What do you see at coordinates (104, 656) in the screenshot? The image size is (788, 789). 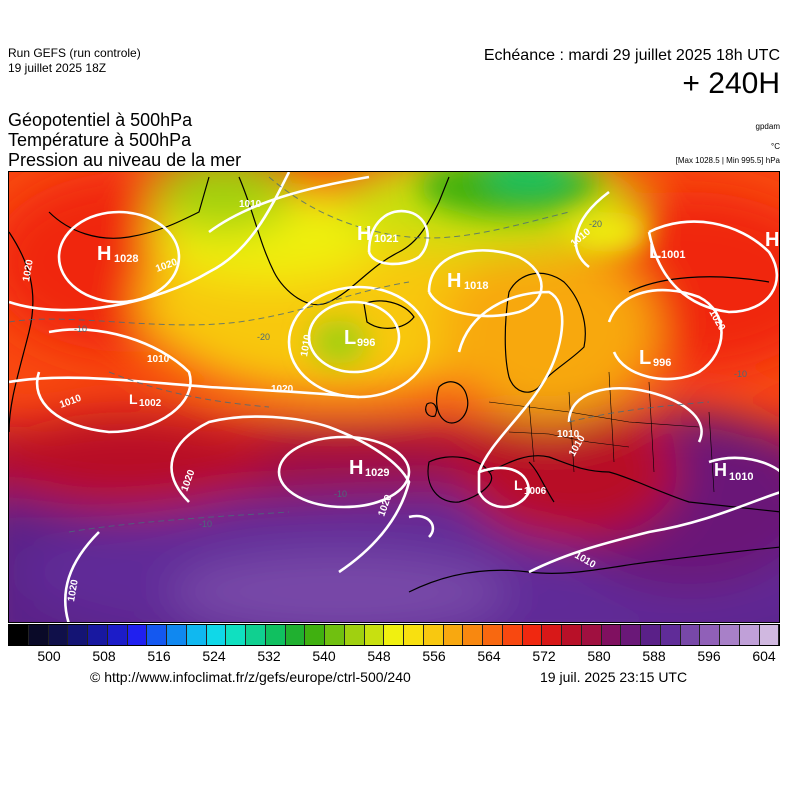 I see `colorbar-label: 508` at bounding box center [104, 656].